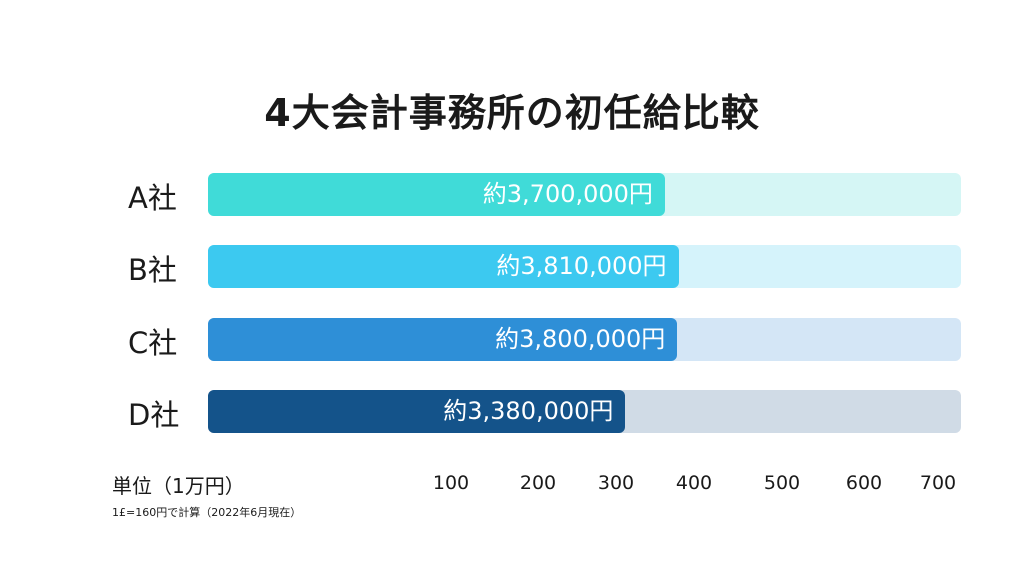 The width and height of the screenshot is (1024, 576). I want to click on bar-track: 約3,380,000円, so click(584, 411).